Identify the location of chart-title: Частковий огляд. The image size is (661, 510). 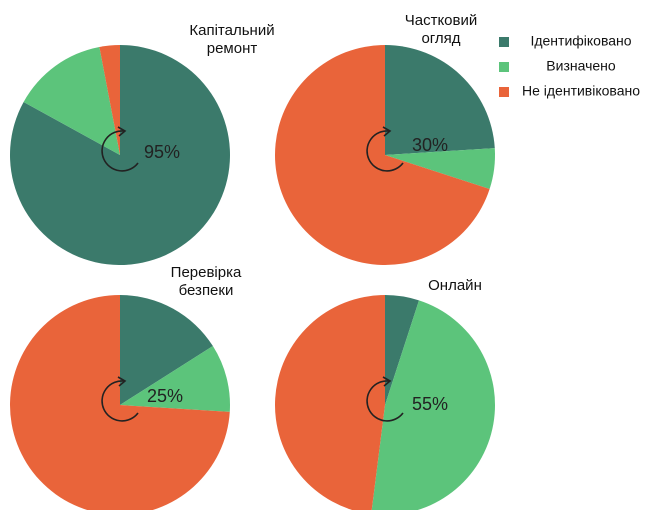
(441, 29).